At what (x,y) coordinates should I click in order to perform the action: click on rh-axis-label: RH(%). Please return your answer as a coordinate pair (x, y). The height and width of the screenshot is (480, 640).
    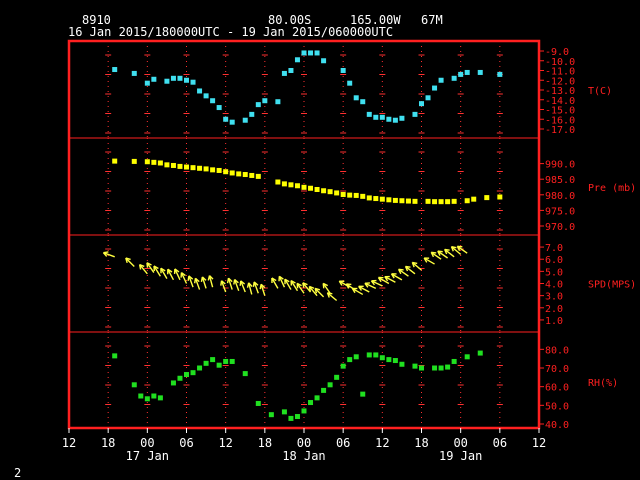
    Looking at the image, I should click on (603, 383).